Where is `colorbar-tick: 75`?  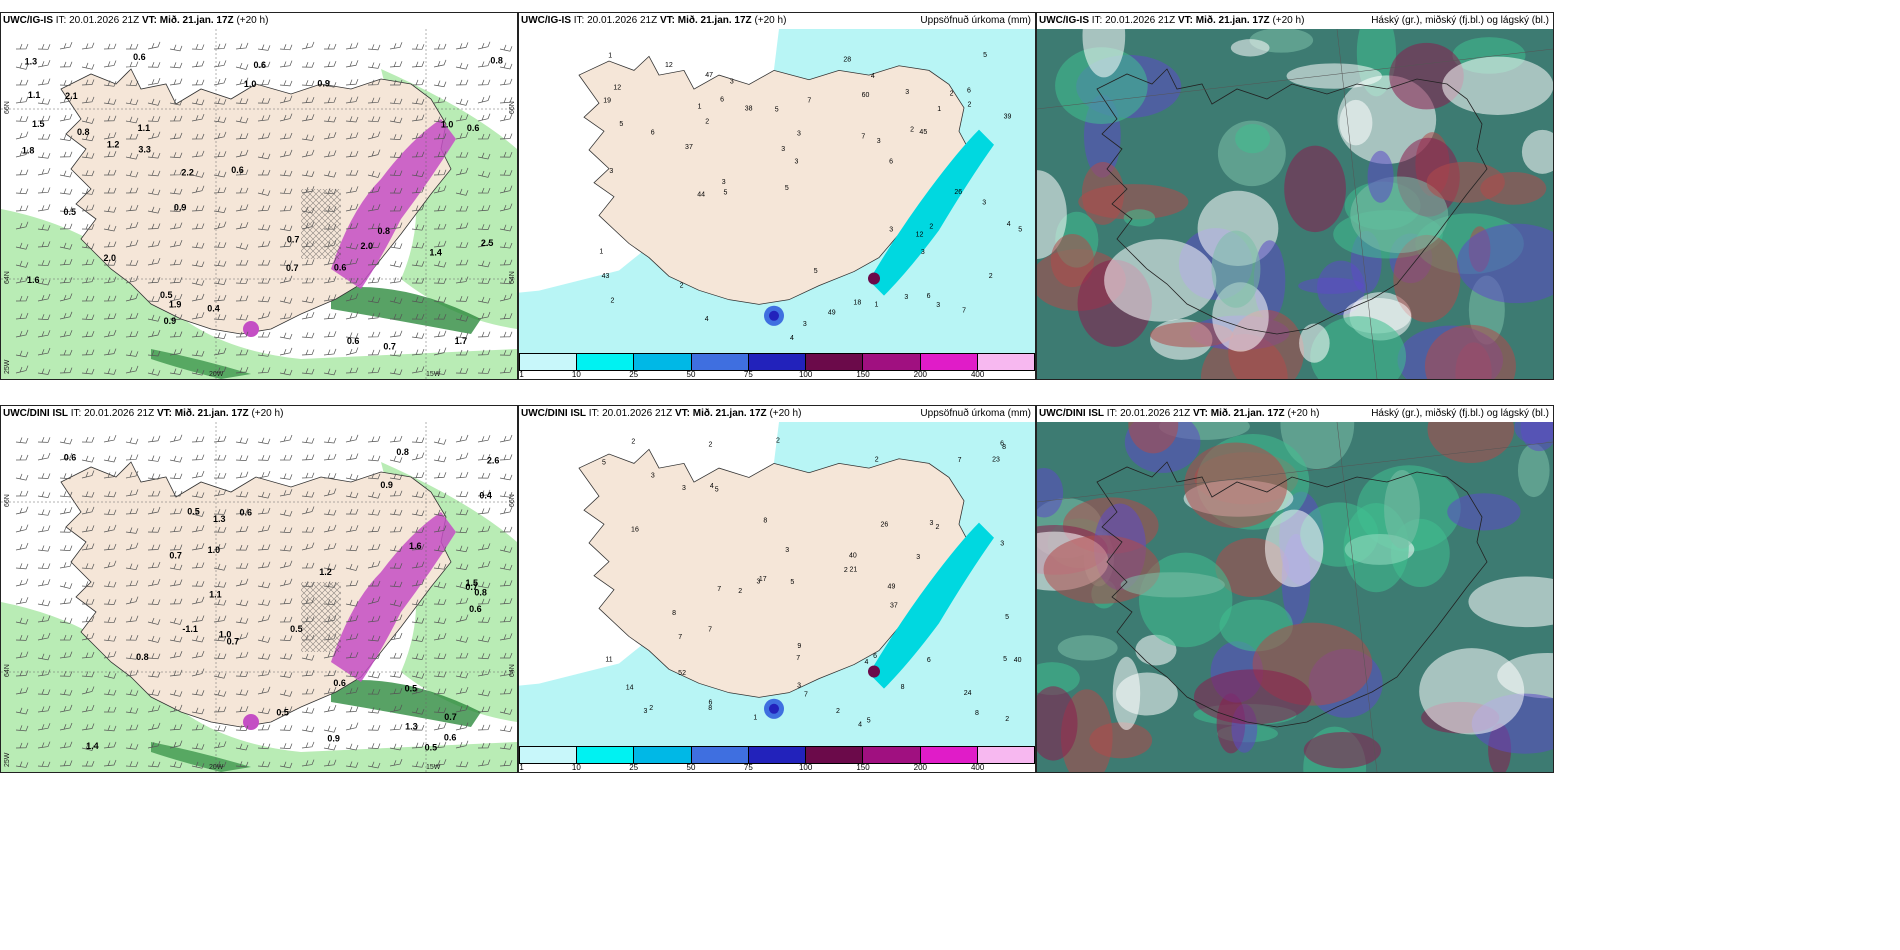 colorbar-tick: 75 is located at coordinates (748, 767).